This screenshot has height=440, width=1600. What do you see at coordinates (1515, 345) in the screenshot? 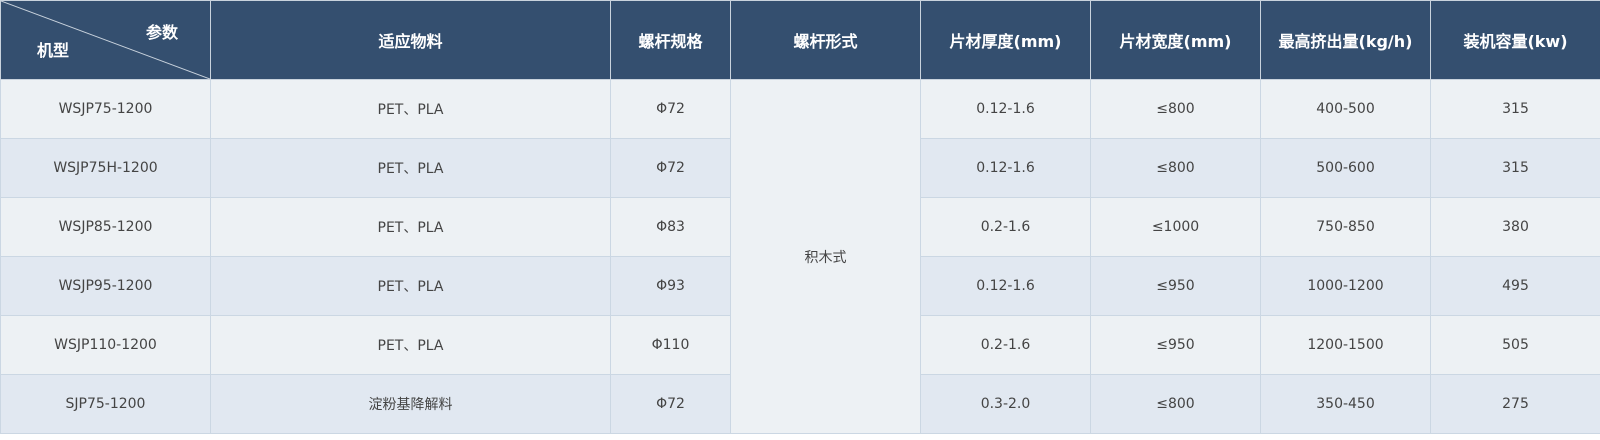
I see `cell-power: 505` at bounding box center [1515, 345].